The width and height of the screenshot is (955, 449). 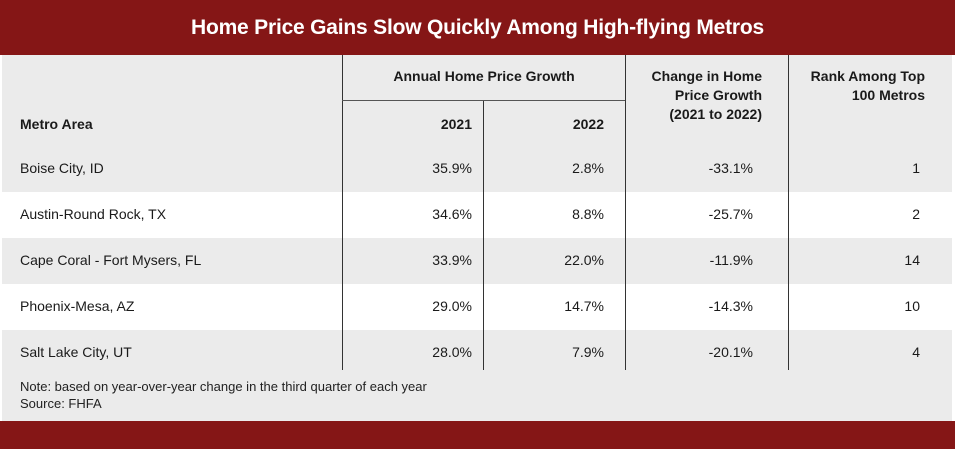 What do you see at coordinates (916, 352) in the screenshot?
I see `row-5-rank: 4` at bounding box center [916, 352].